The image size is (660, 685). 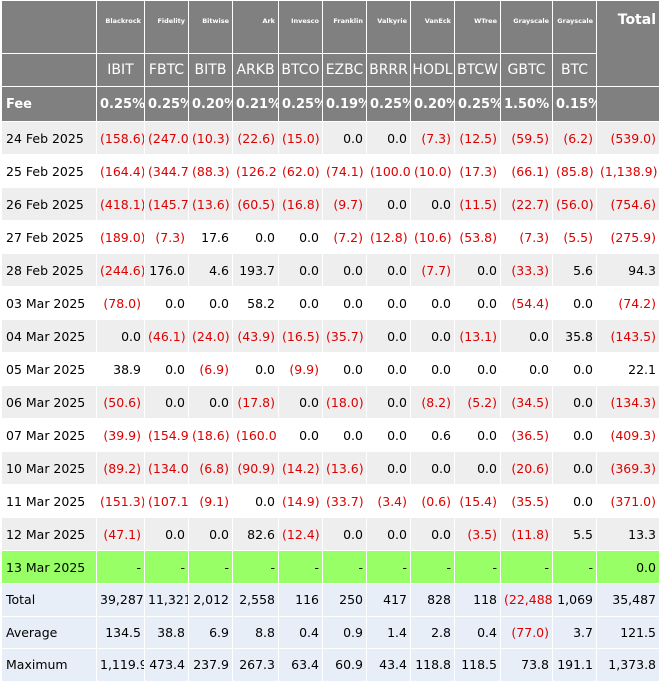 What do you see at coordinates (210, 171) in the screenshot?
I see `flow-cell: (88.3)` at bounding box center [210, 171].